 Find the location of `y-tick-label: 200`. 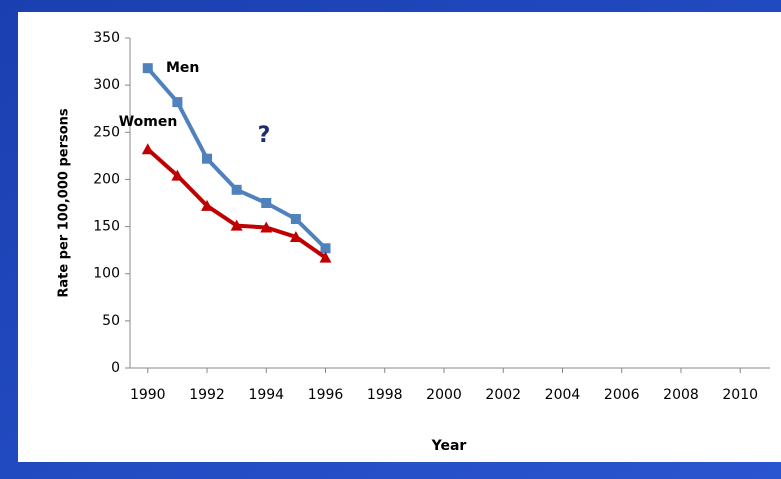

y-tick-label: 200 is located at coordinates (106, 179).